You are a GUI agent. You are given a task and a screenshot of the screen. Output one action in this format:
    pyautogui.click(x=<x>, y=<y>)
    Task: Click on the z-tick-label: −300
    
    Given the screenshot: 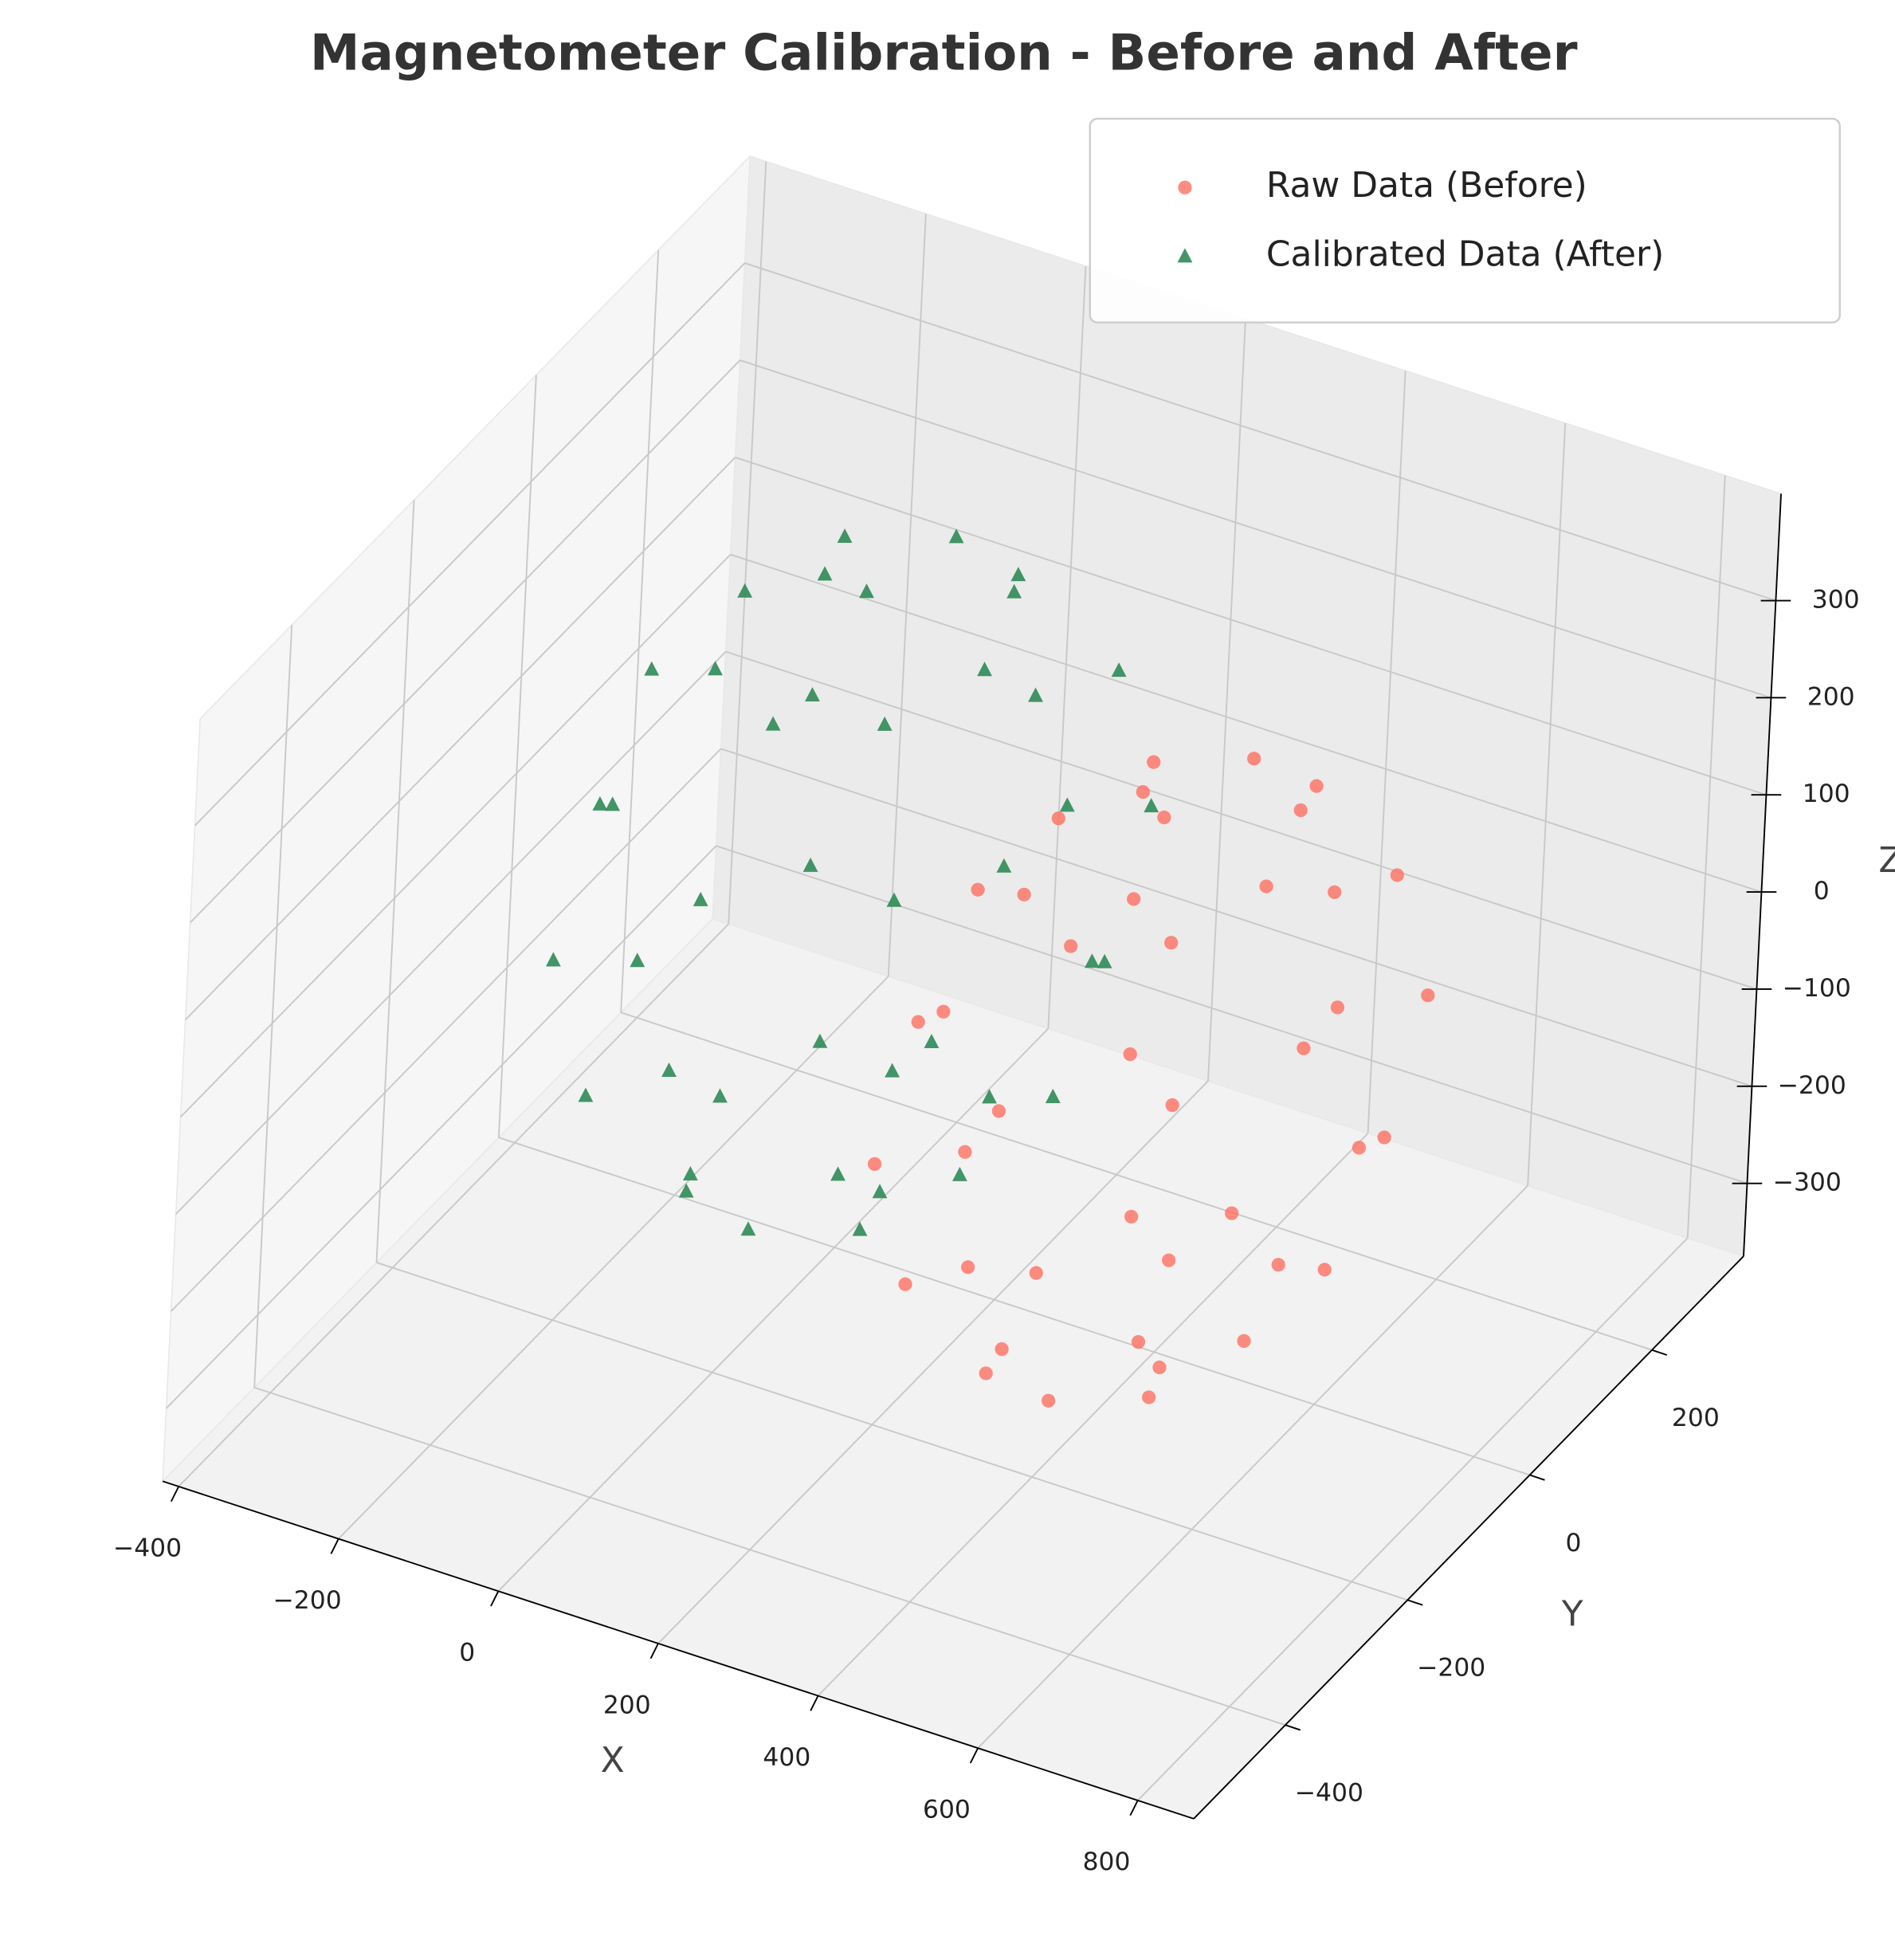 What is the action you would take?
    pyautogui.click(x=1807, y=1183)
    